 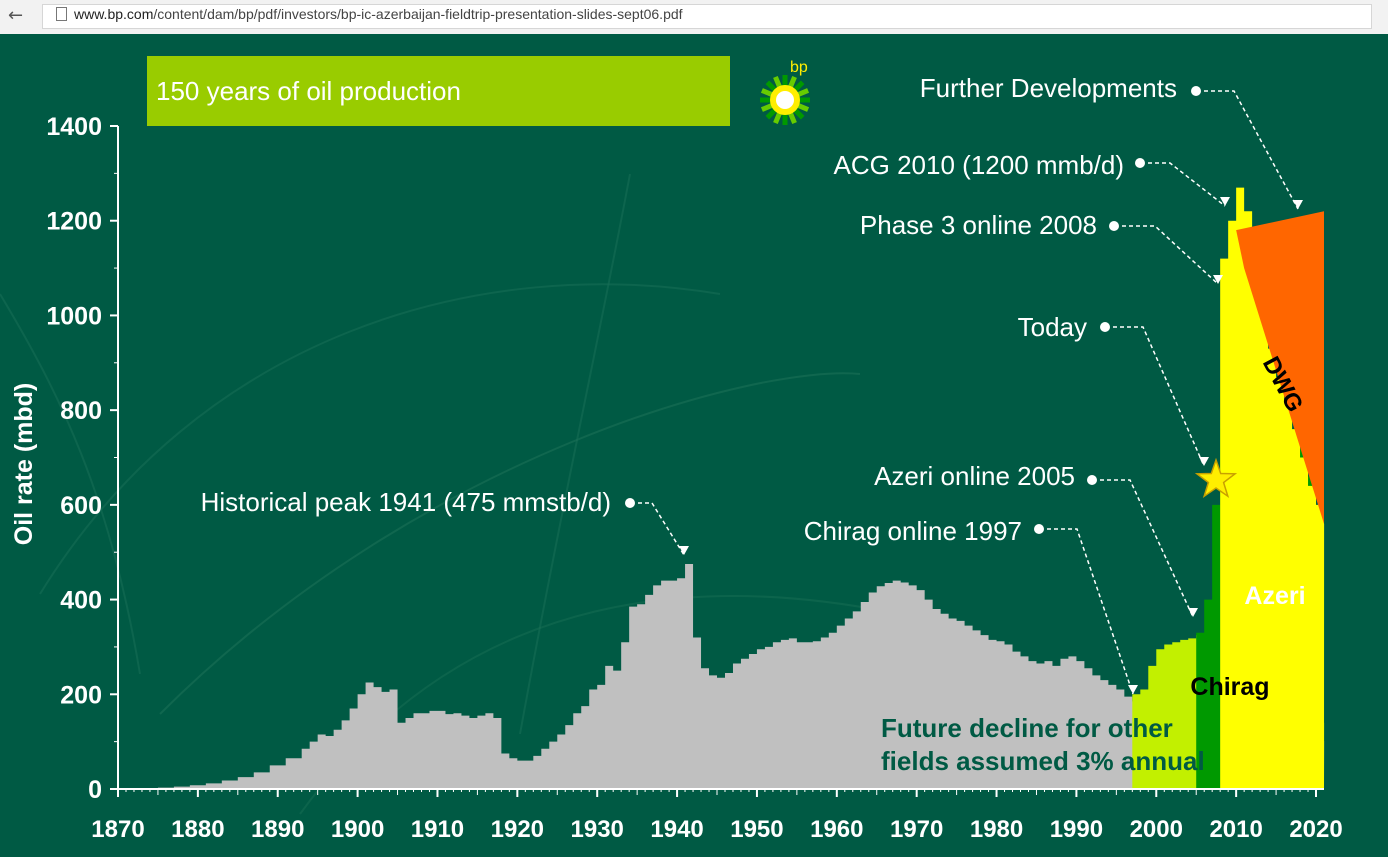 I want to click on y-tick-label: 0, so click(x=95, y=790).